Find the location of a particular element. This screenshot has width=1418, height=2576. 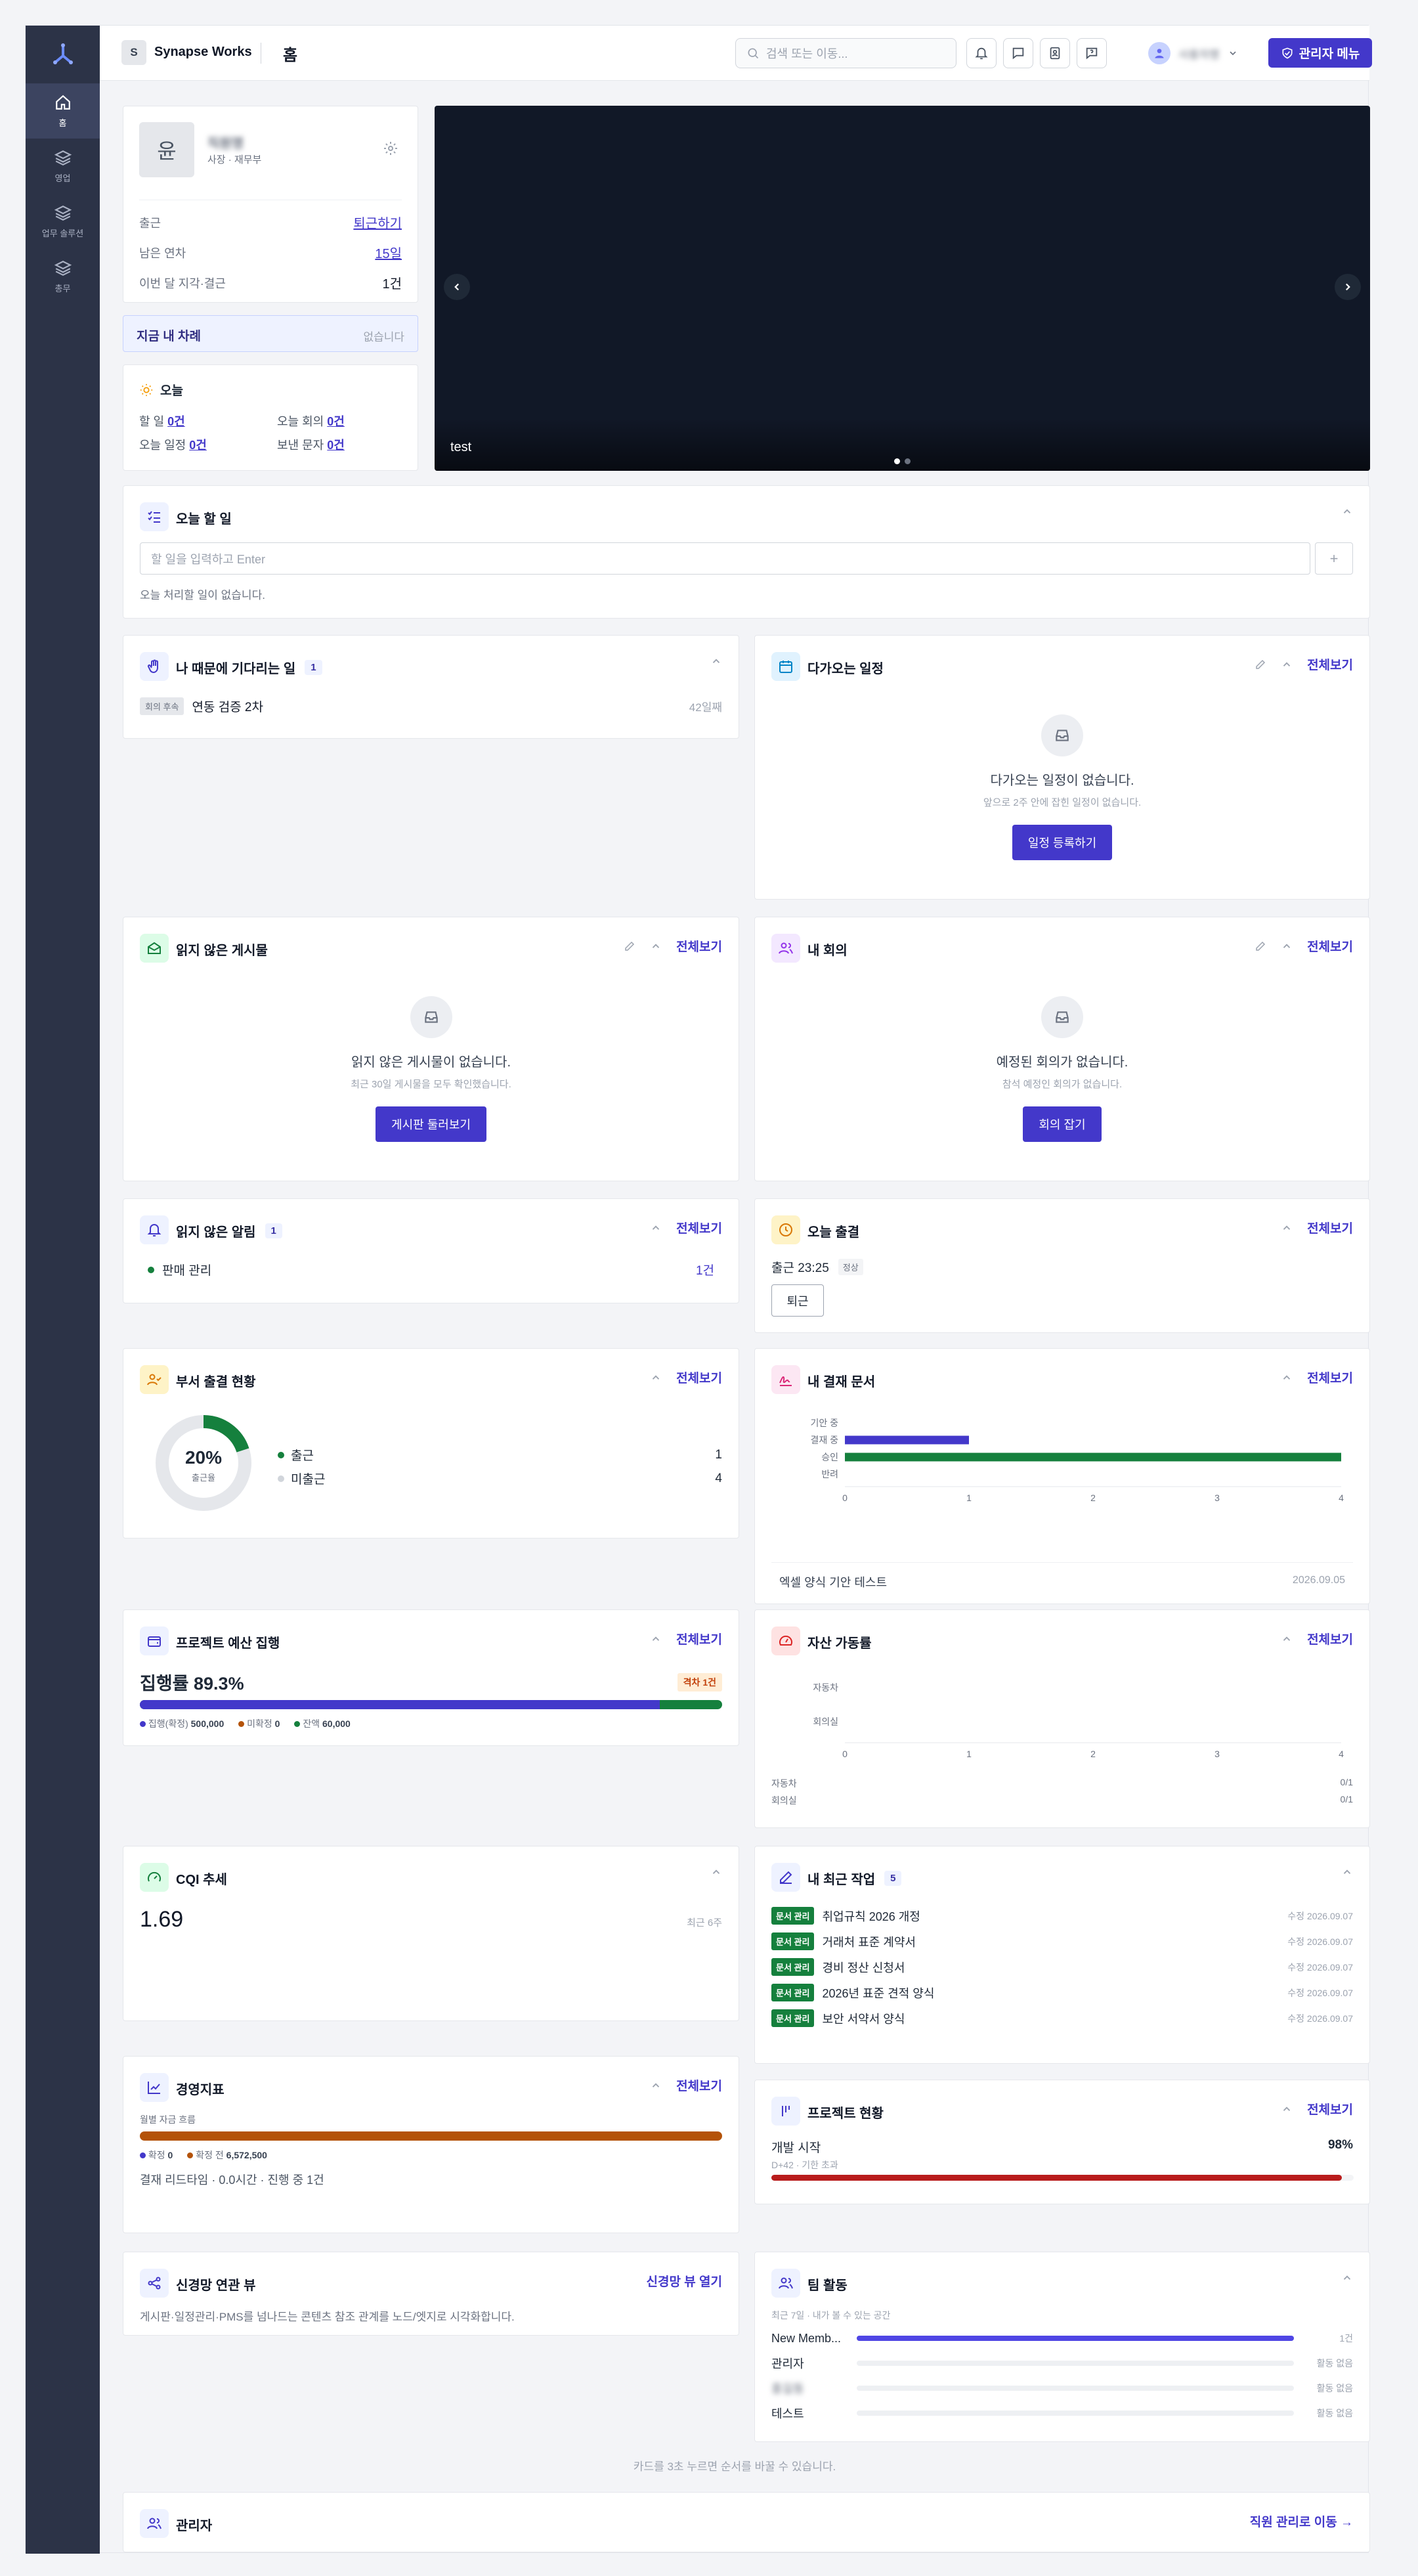

browse-board-button: 게시판 둘러보기 is located at coordinates (431, 1124).